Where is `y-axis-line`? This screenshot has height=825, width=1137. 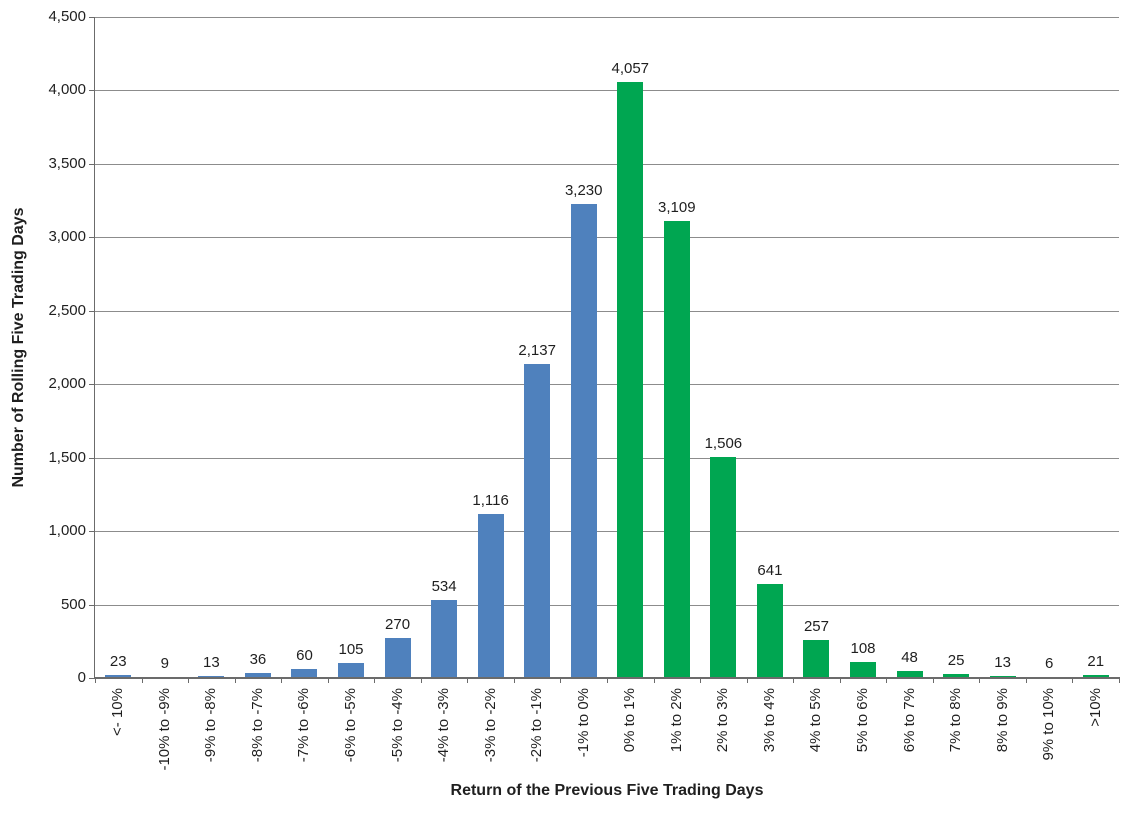
y-axis-line is located at coordinates (94, 347).